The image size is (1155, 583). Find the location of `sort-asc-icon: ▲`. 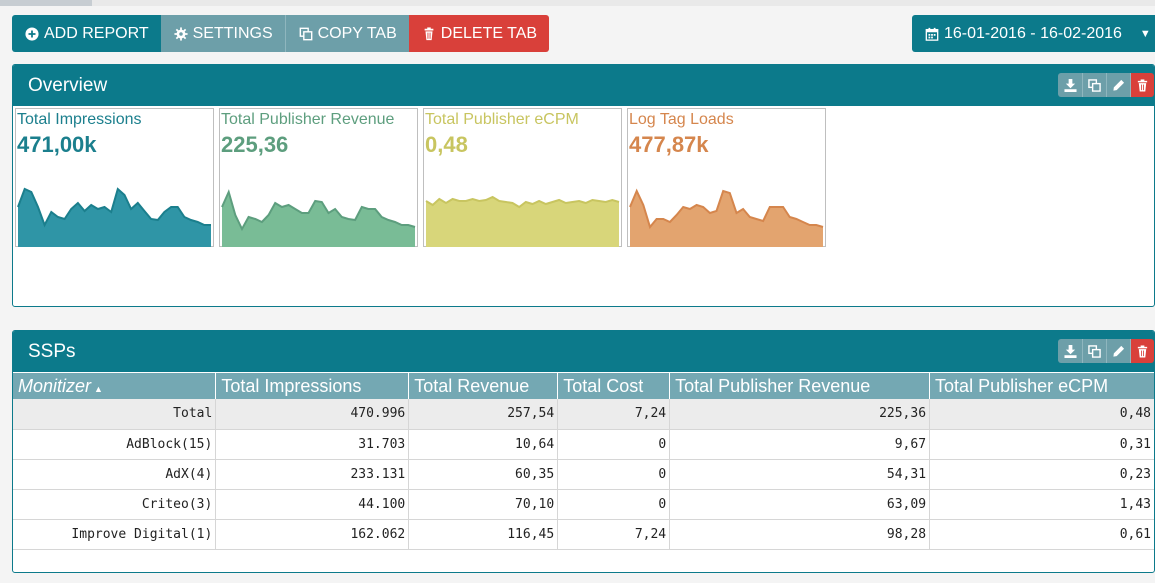

sort-asc-icon: ▲ is located at coordinates (98, 388).